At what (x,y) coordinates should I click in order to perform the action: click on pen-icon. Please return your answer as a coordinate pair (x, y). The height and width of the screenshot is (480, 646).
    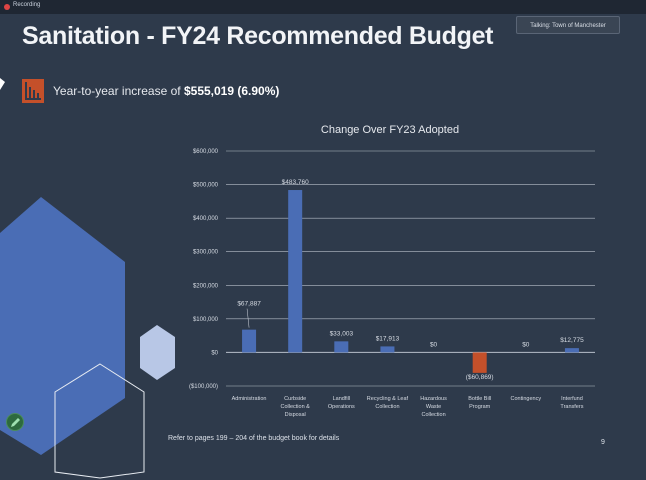
    Looking at the image, I should click on (15, 422).